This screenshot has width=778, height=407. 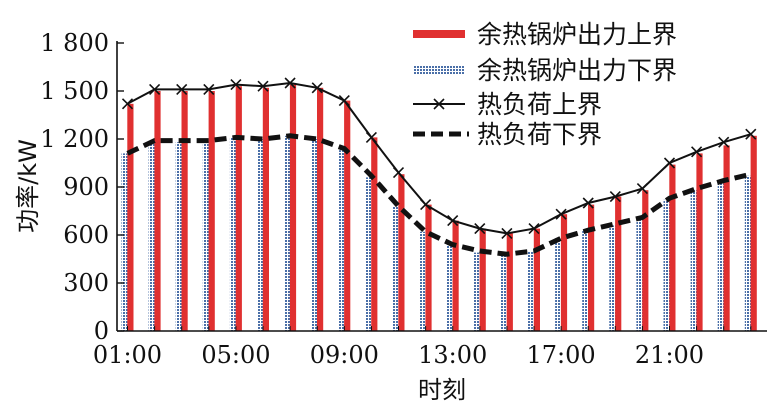 I want to click on x-tick-label-2: 09:00, so click(x=344, y=355).